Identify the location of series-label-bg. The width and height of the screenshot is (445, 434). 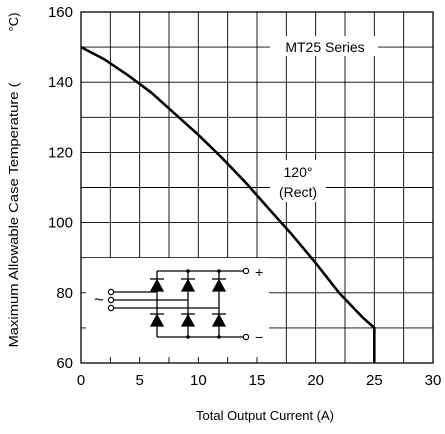
(324, 46).